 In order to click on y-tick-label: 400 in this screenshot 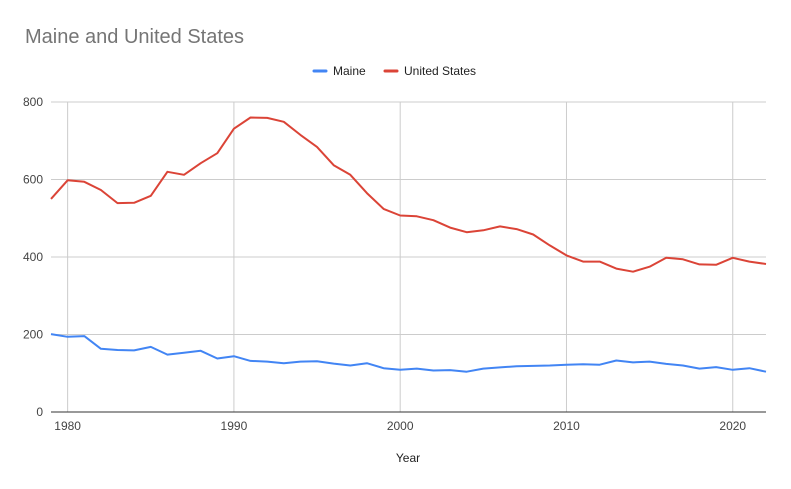, I will do `click(33, 257)`.